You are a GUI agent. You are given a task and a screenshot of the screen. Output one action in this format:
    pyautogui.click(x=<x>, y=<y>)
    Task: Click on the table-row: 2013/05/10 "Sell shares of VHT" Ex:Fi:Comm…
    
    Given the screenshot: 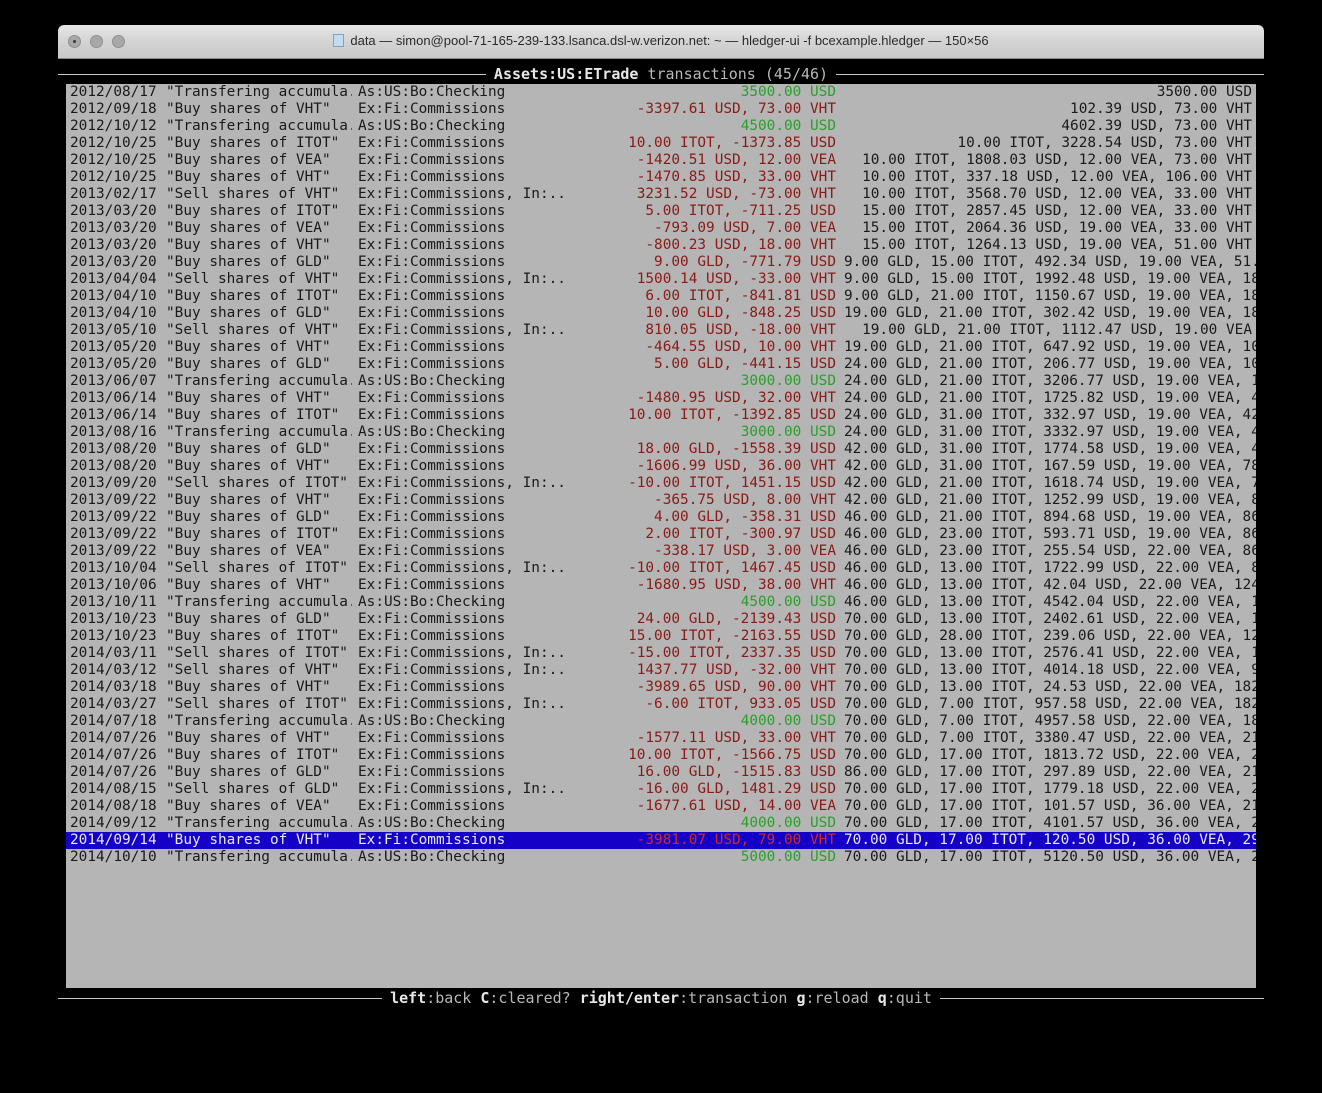 What is the action you would take?
    pyautogui.click(x=661, y=330)
    